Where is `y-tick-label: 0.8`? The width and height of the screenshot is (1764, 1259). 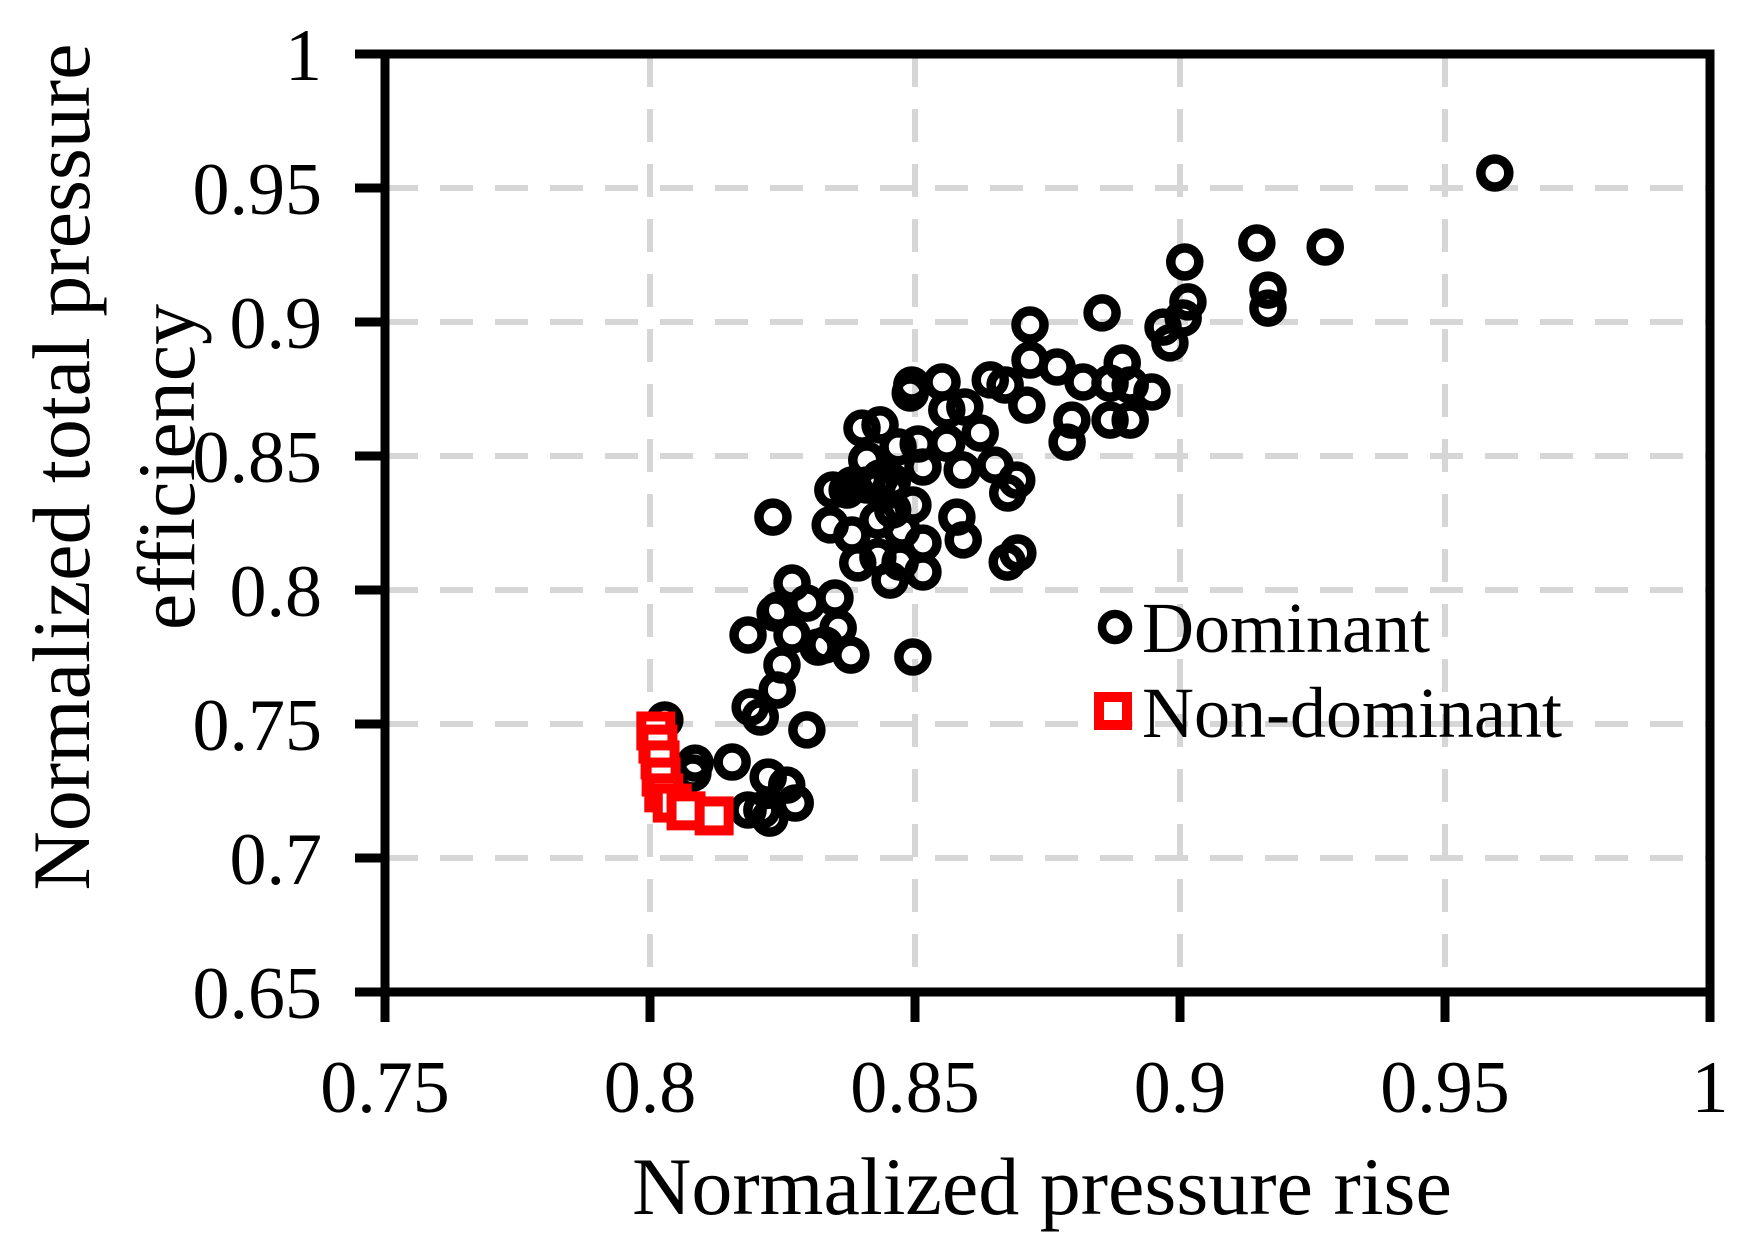 y-tick-label: 0.8 is located at coordinates (276, 592).